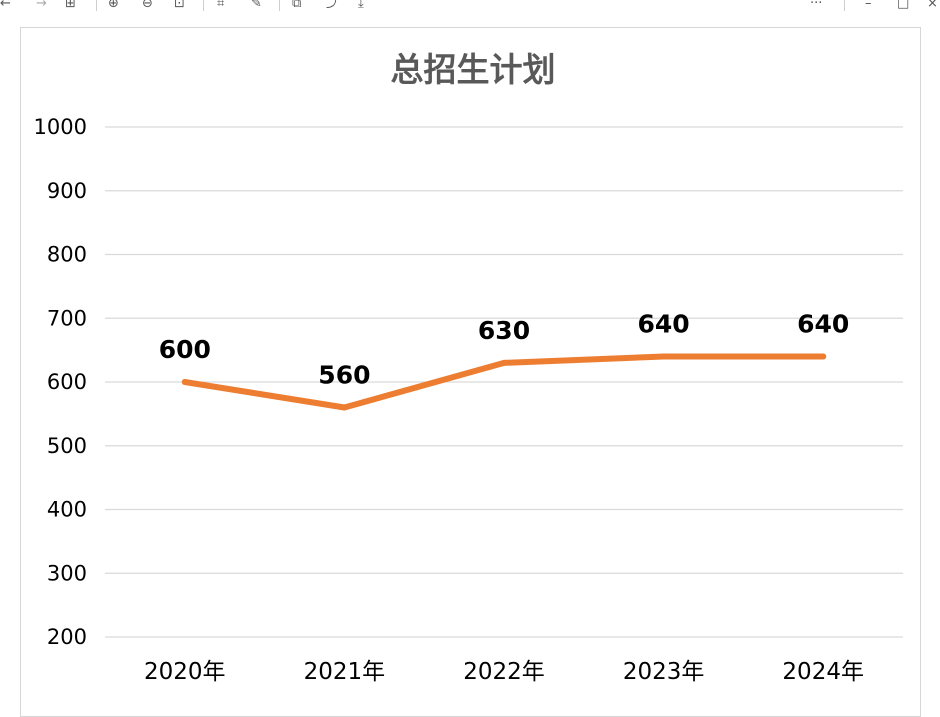 The width and height of the screenshot is (940, 717). I want to click on x-tick-label: 2022年, so click(504, 672).